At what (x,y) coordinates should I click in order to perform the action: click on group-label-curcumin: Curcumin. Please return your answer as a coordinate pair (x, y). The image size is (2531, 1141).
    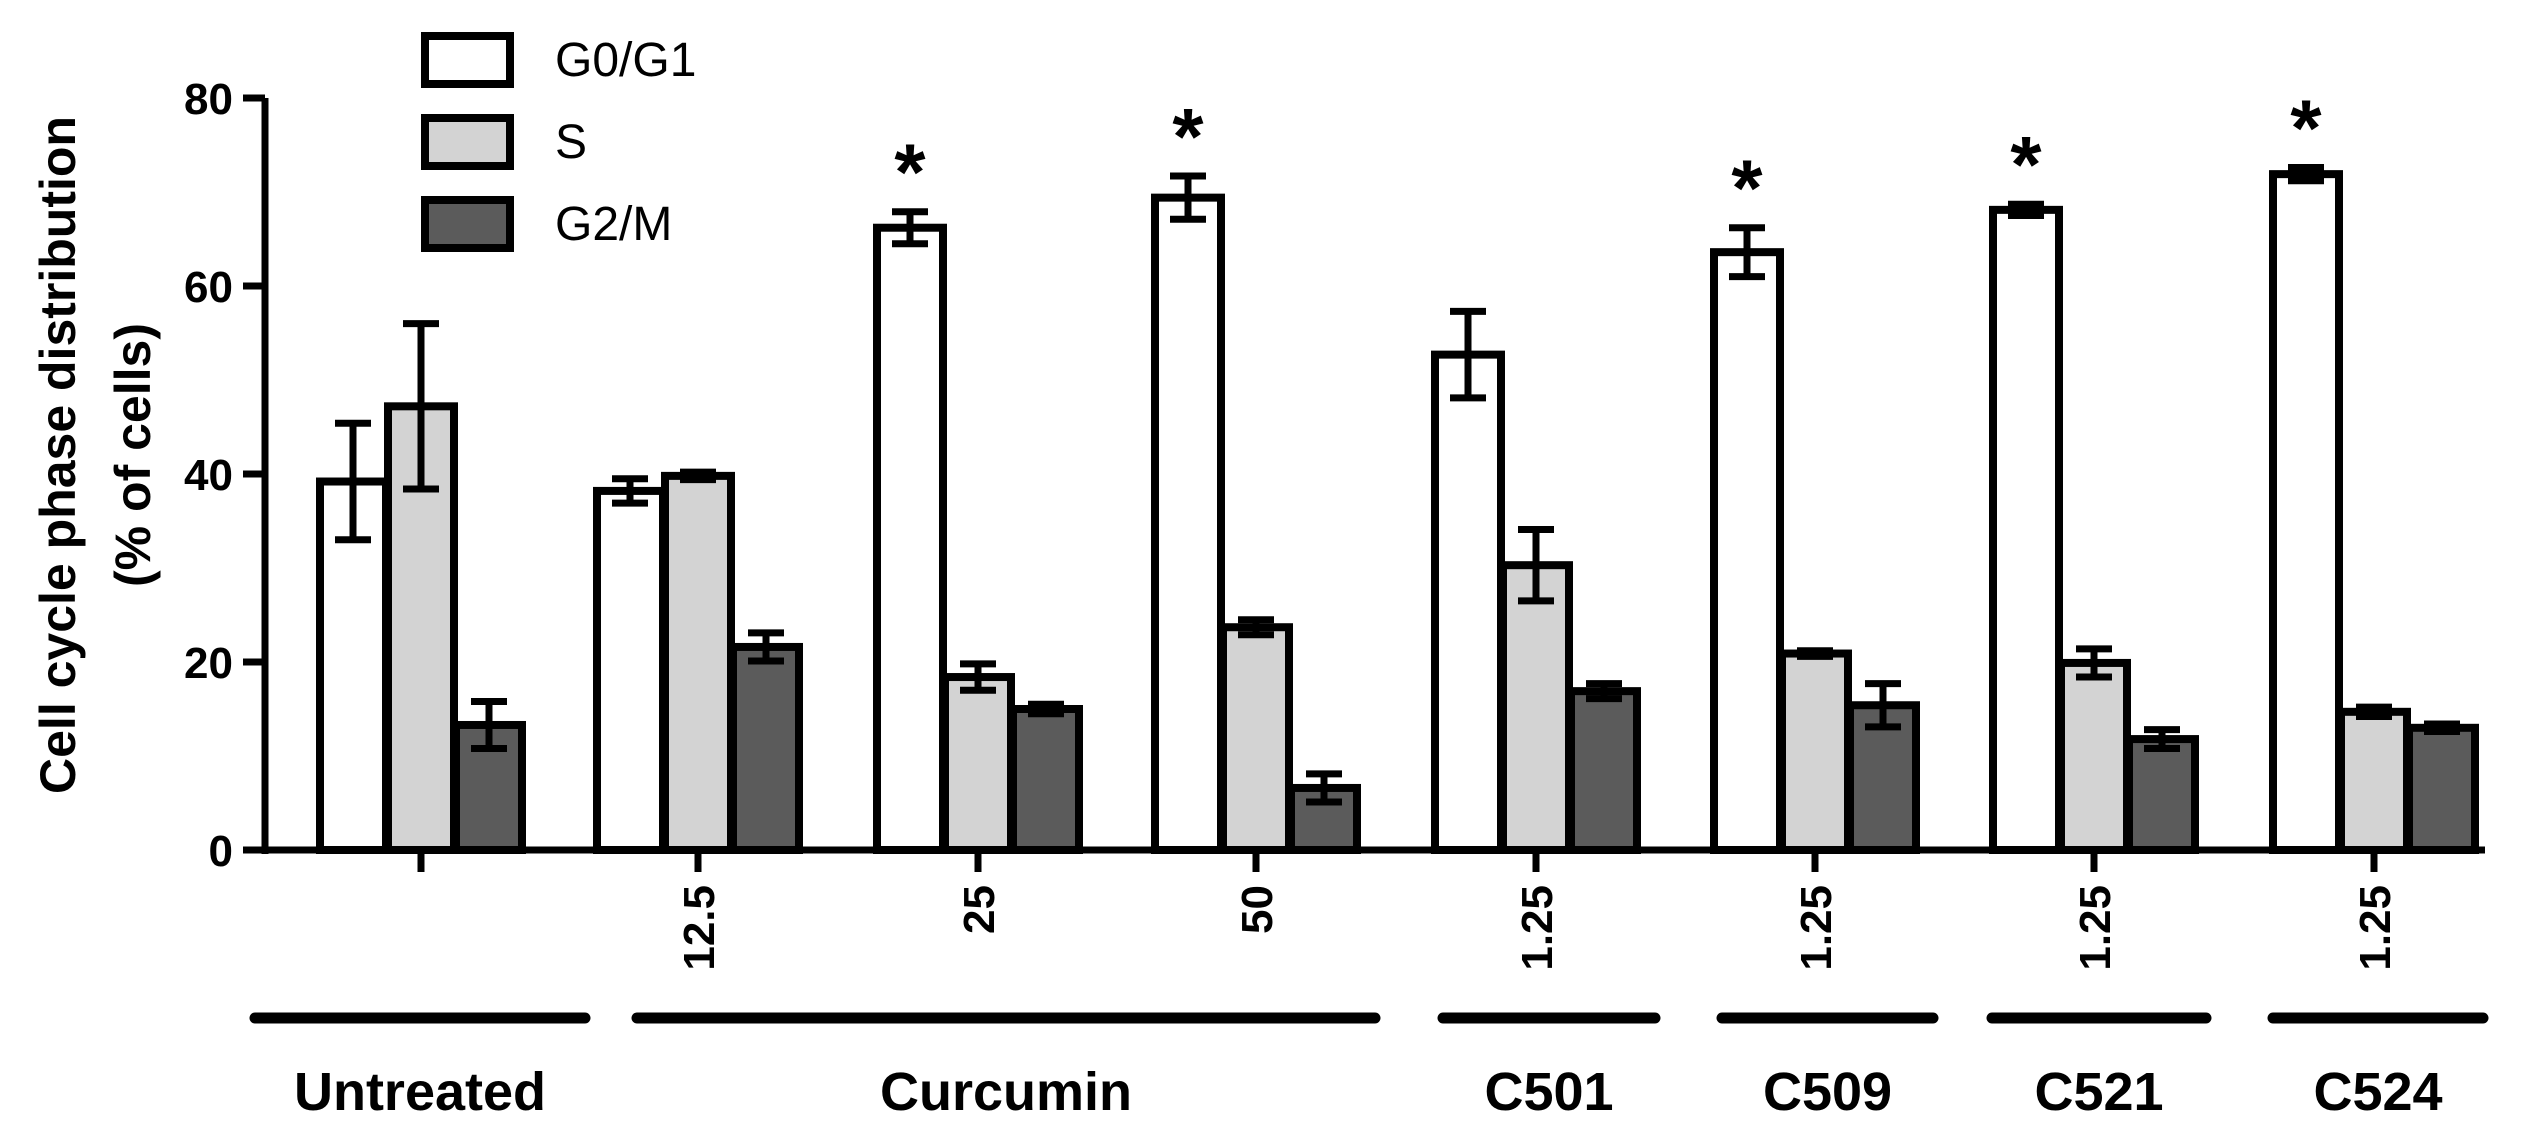
    Looking at the image, I should click on (1006, 1092).